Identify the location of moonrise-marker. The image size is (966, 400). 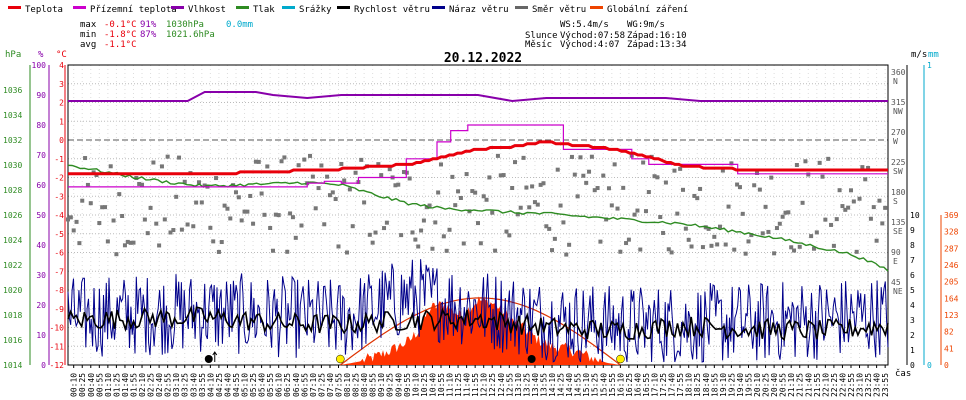
(208, 359).